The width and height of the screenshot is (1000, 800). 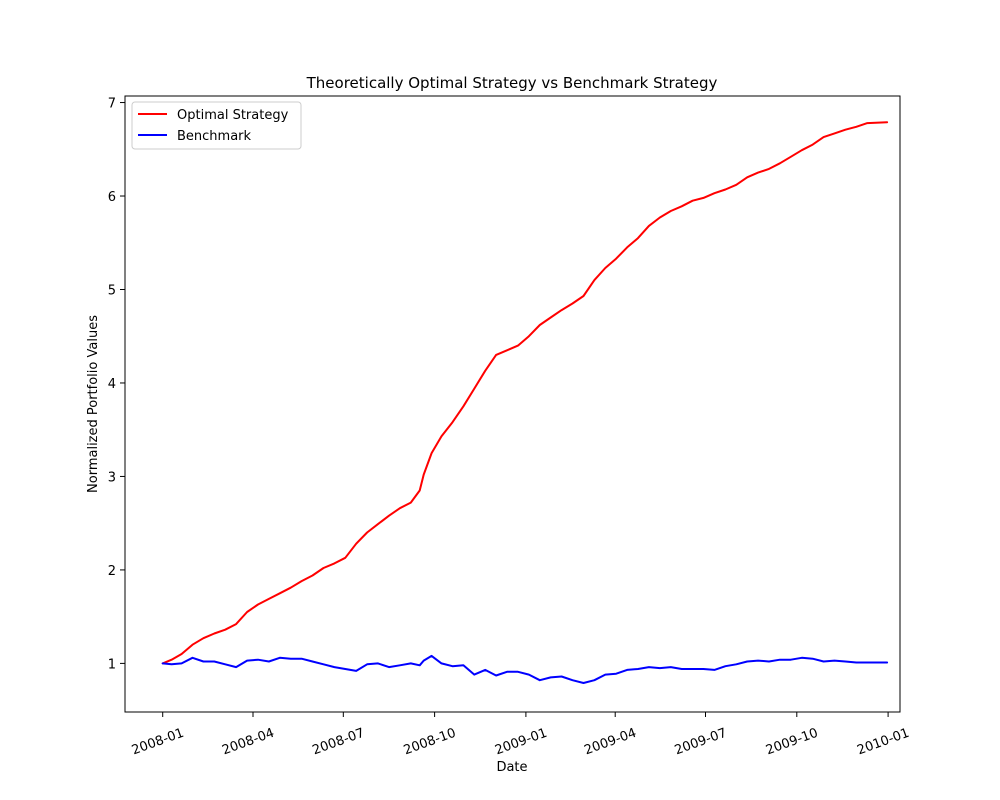 I want to click on series-line-benchmark, so click(x=525, y=669).